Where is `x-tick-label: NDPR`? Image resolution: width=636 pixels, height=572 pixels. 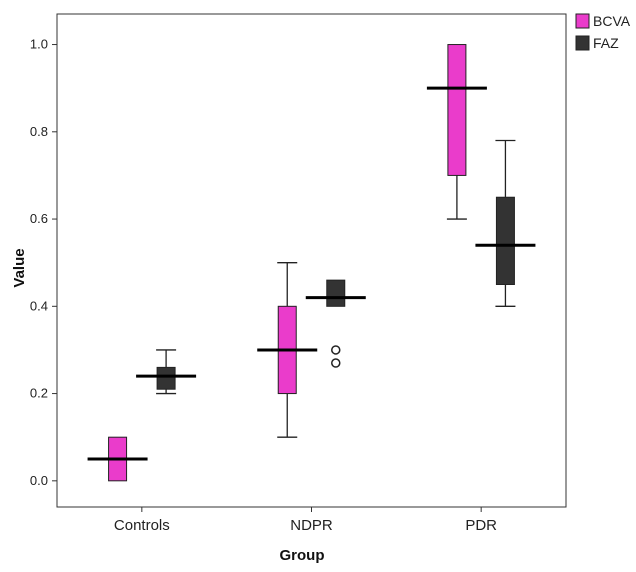 x-tick-label: NDPR is located at coordinates (311, 525).